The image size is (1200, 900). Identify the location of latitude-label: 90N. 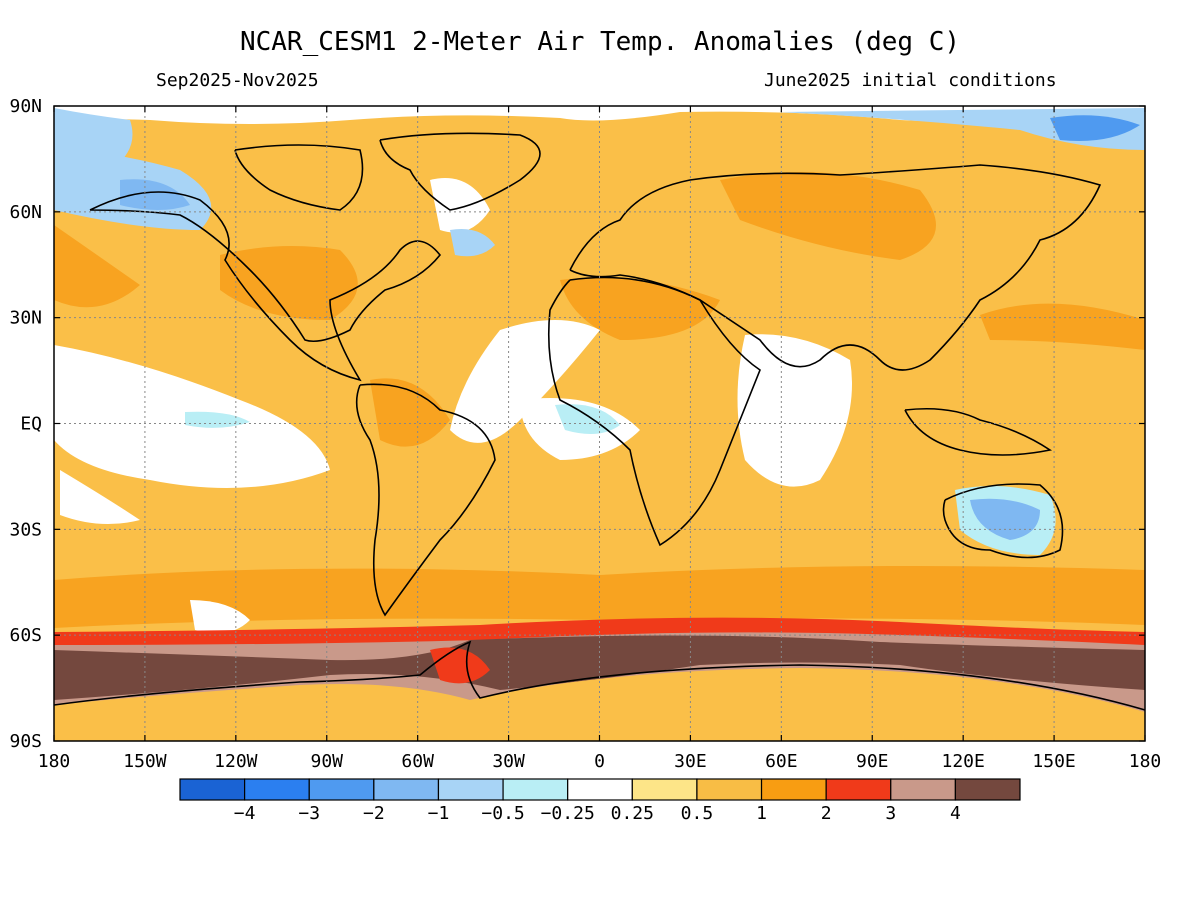
(25, 106).